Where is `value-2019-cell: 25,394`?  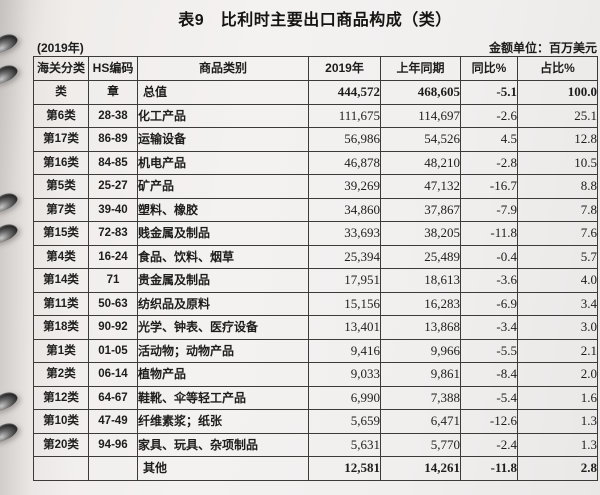 value-2019-cell: 25,394 is located at coordinates (344, 256).